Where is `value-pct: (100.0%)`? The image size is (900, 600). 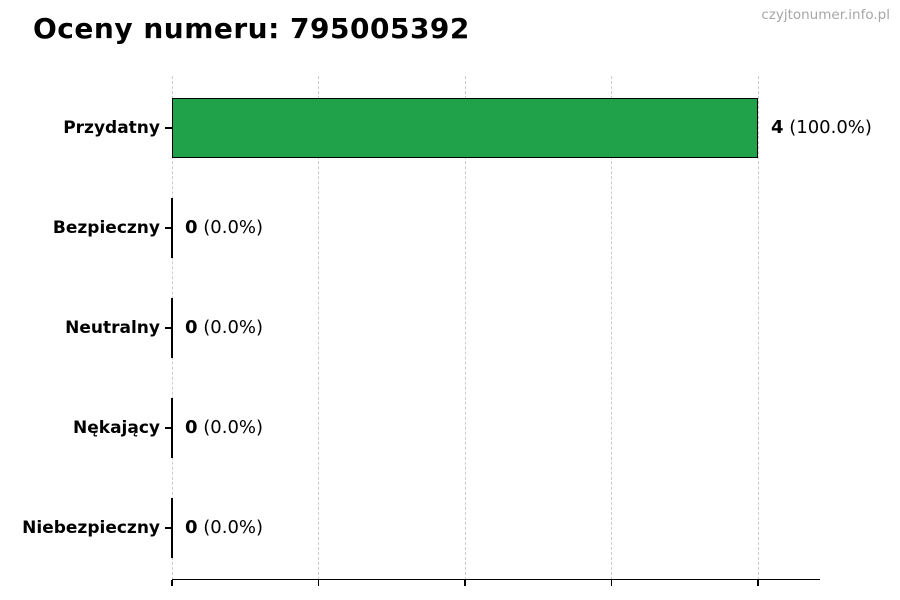 value-pct: (100.0%) is located at coordinates (827, 127).